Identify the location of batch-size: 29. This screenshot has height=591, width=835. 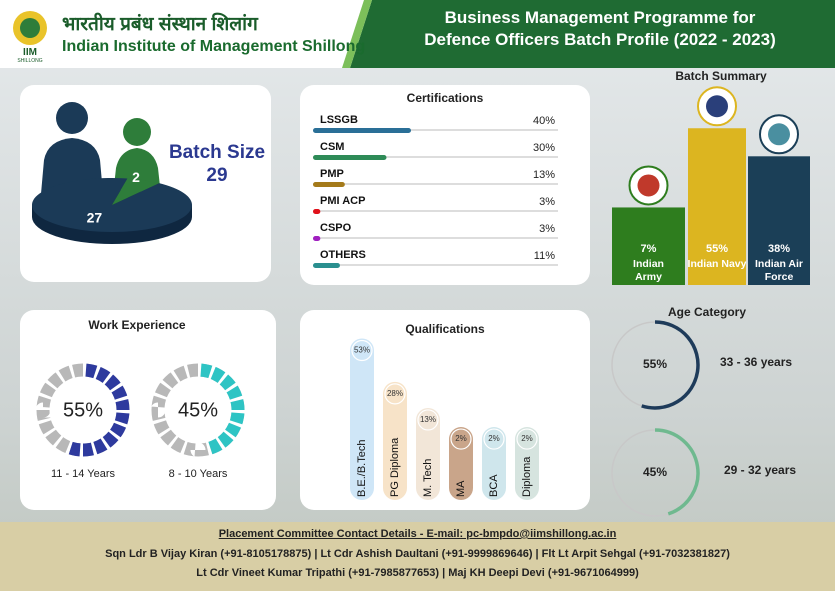
(217, 175).